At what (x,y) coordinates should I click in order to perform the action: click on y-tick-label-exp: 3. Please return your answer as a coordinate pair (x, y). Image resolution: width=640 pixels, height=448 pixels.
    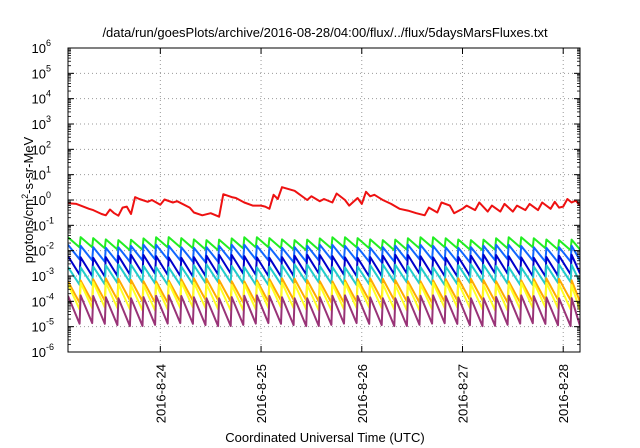
    Looking at the image, I should click on (48, 119).